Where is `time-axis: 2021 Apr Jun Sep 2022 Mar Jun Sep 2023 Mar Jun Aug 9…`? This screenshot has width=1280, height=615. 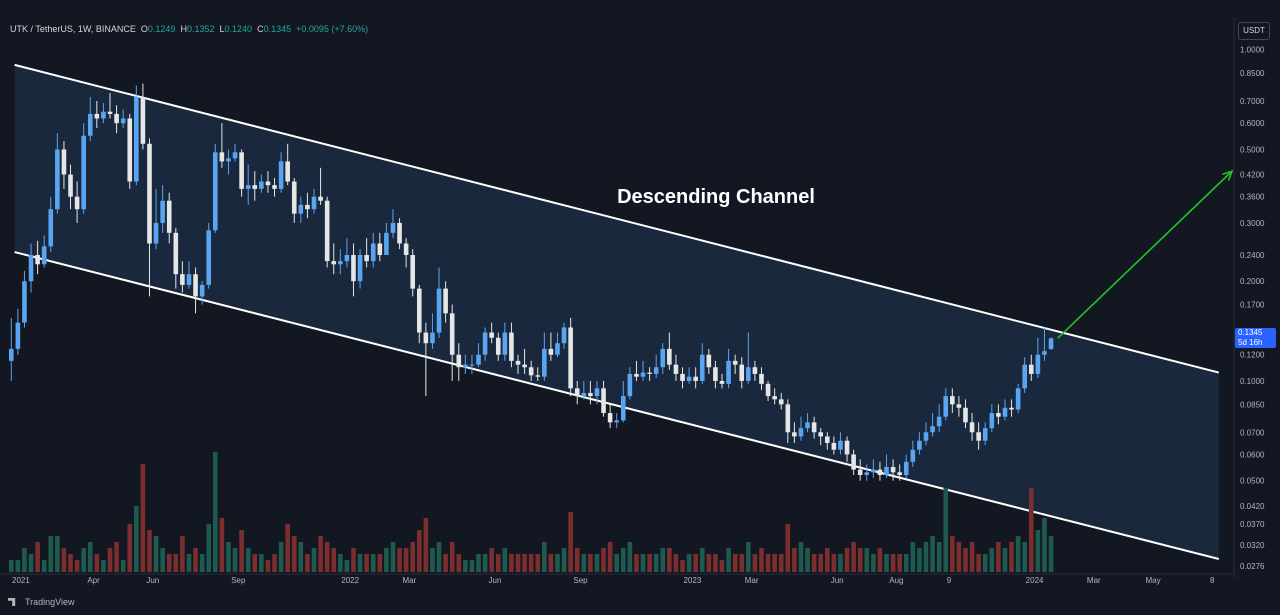 time-axis: 2021 Apr Jun Sep 2022 Mar Jun Sep 2023 Mar Jun Aug 9… is located at coordinates (617, 579).